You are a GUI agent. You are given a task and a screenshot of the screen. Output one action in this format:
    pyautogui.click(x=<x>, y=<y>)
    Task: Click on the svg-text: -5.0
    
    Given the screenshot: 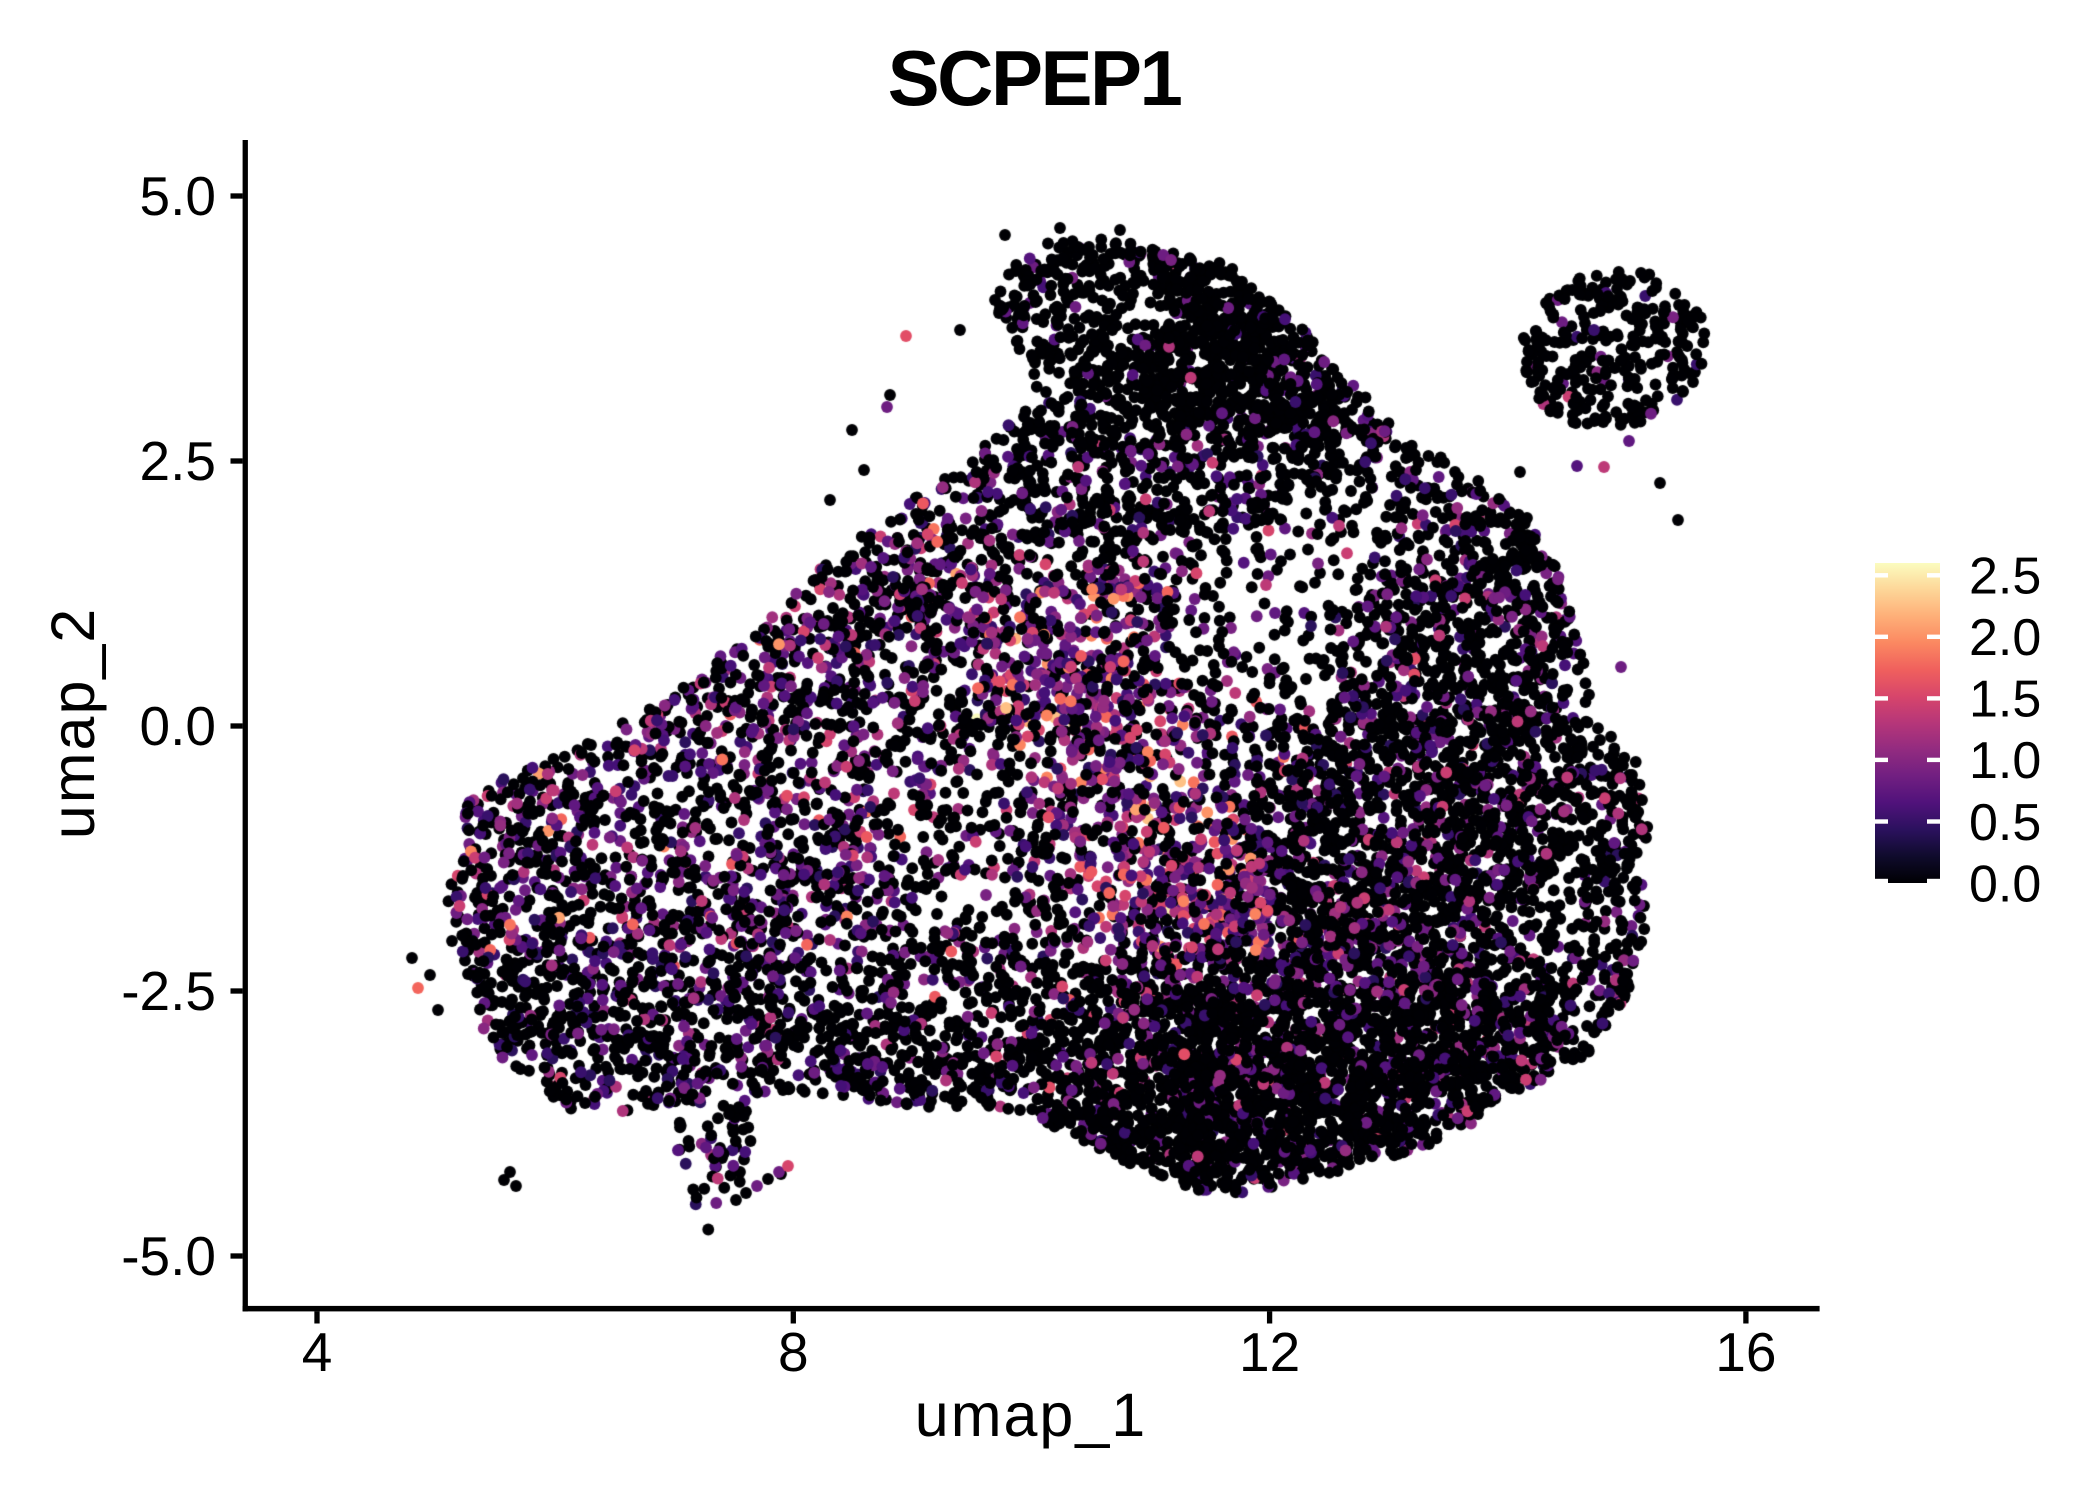 What is the action you would take?
    pyautogui.click(x=168, y=1256)
    